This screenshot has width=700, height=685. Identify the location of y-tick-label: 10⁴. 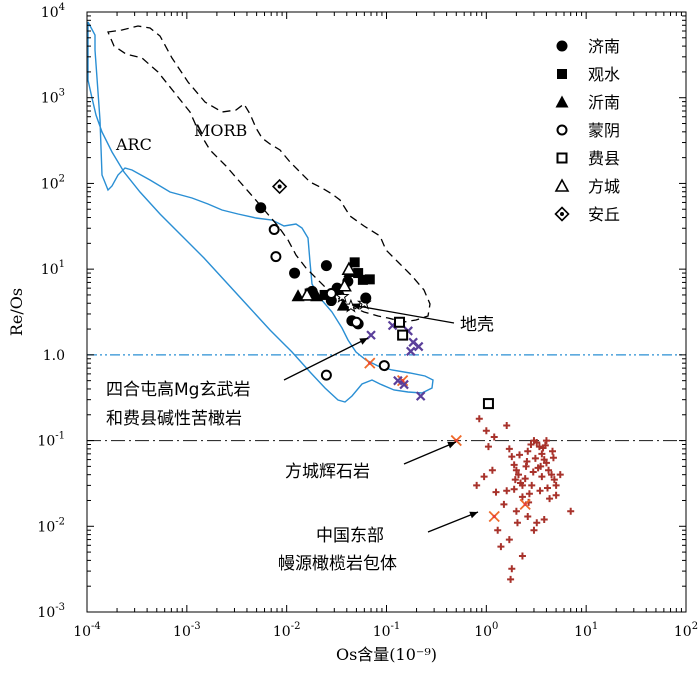
(53, 11).